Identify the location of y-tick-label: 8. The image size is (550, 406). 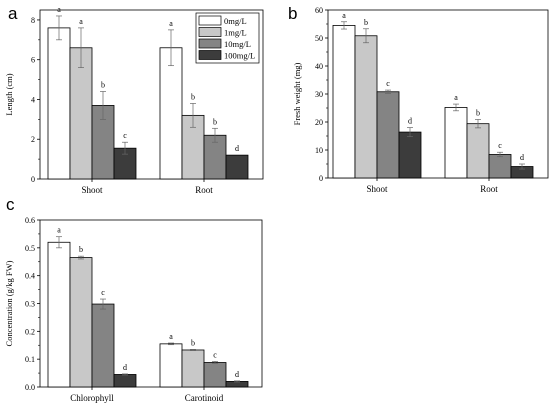
(33, 20).